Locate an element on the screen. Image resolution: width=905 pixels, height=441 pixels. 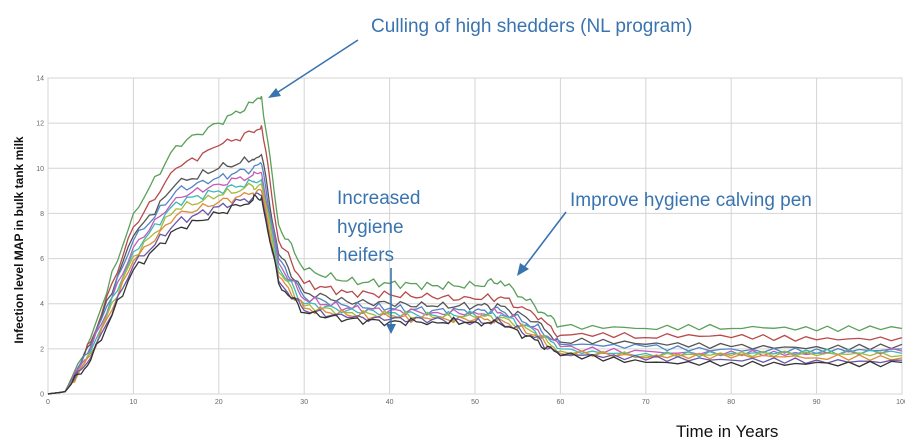
annotation-culling-arrow-line is located at coordinates (315, 68).